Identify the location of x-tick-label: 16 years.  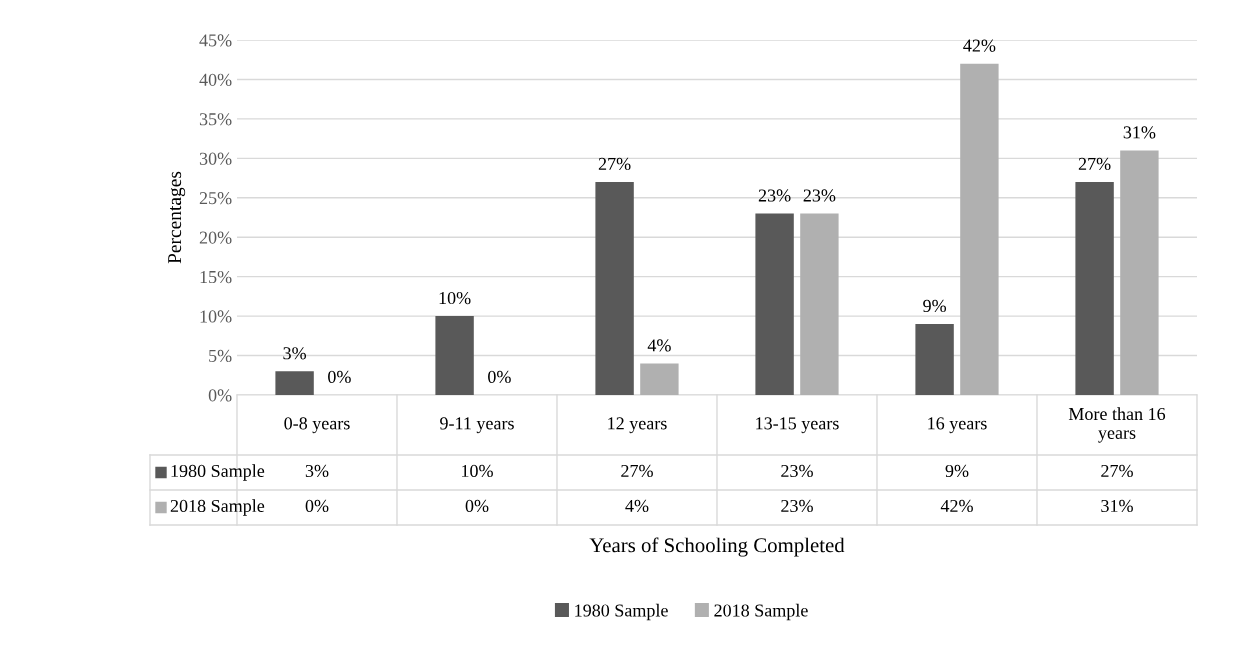
(957, 425).